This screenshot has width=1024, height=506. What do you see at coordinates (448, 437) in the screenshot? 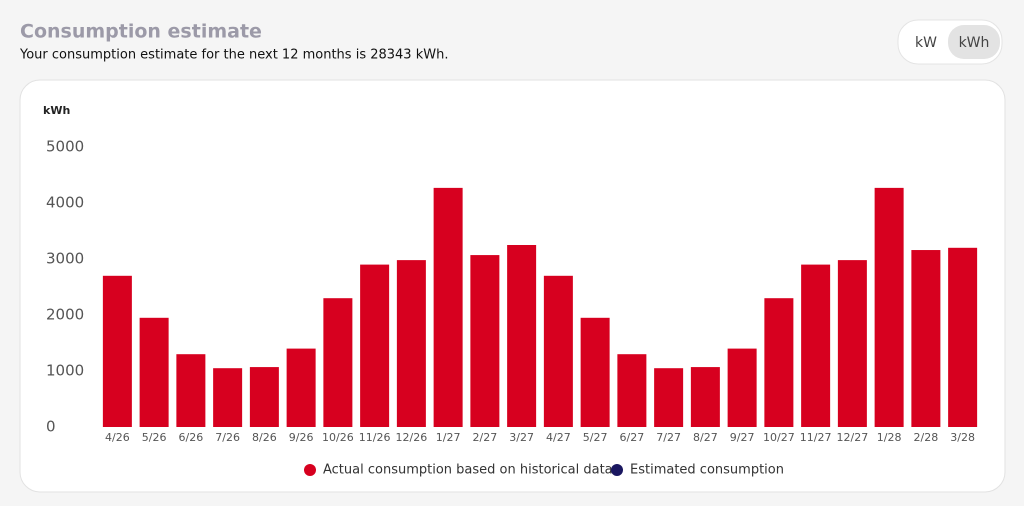
I see `x-tick-label: 1/27` at bounding box center [448, 437].